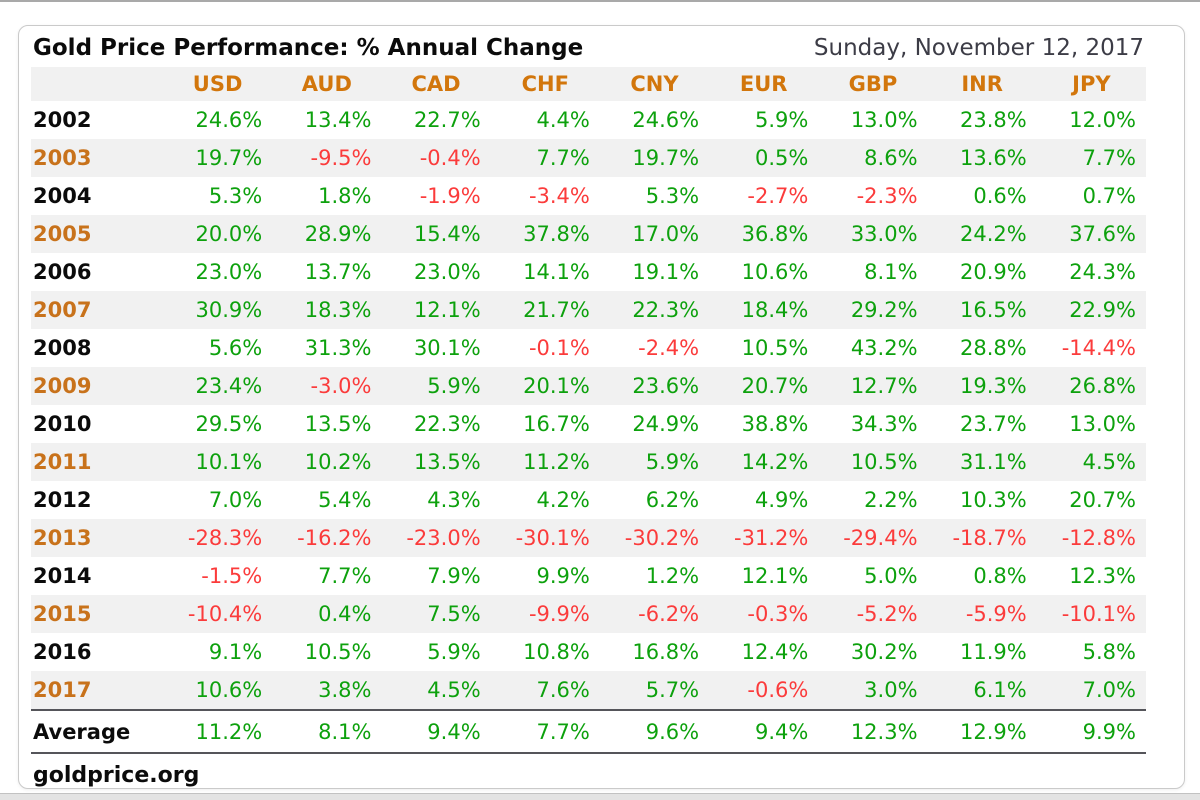  What do you see at coordinates (891, 576) in the screenshot?
I see `value-cell: 5.0%` at bounding box center [891, 576].